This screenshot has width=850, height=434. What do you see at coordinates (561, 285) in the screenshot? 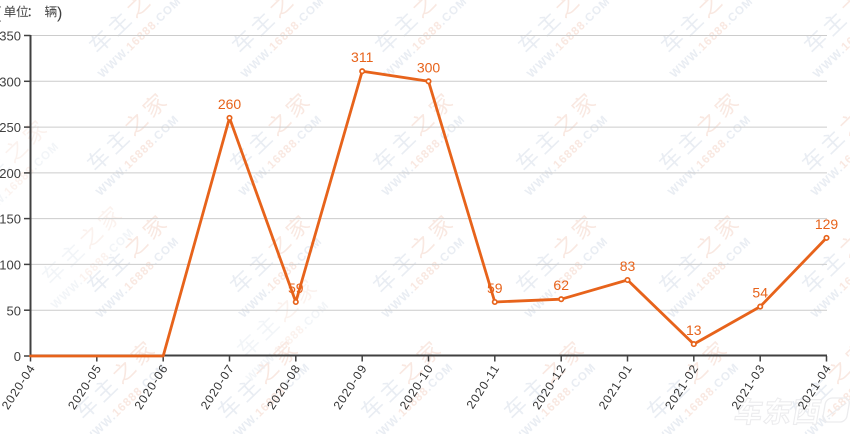
I see `svg-text: 62` at bounding box center [561, 285].